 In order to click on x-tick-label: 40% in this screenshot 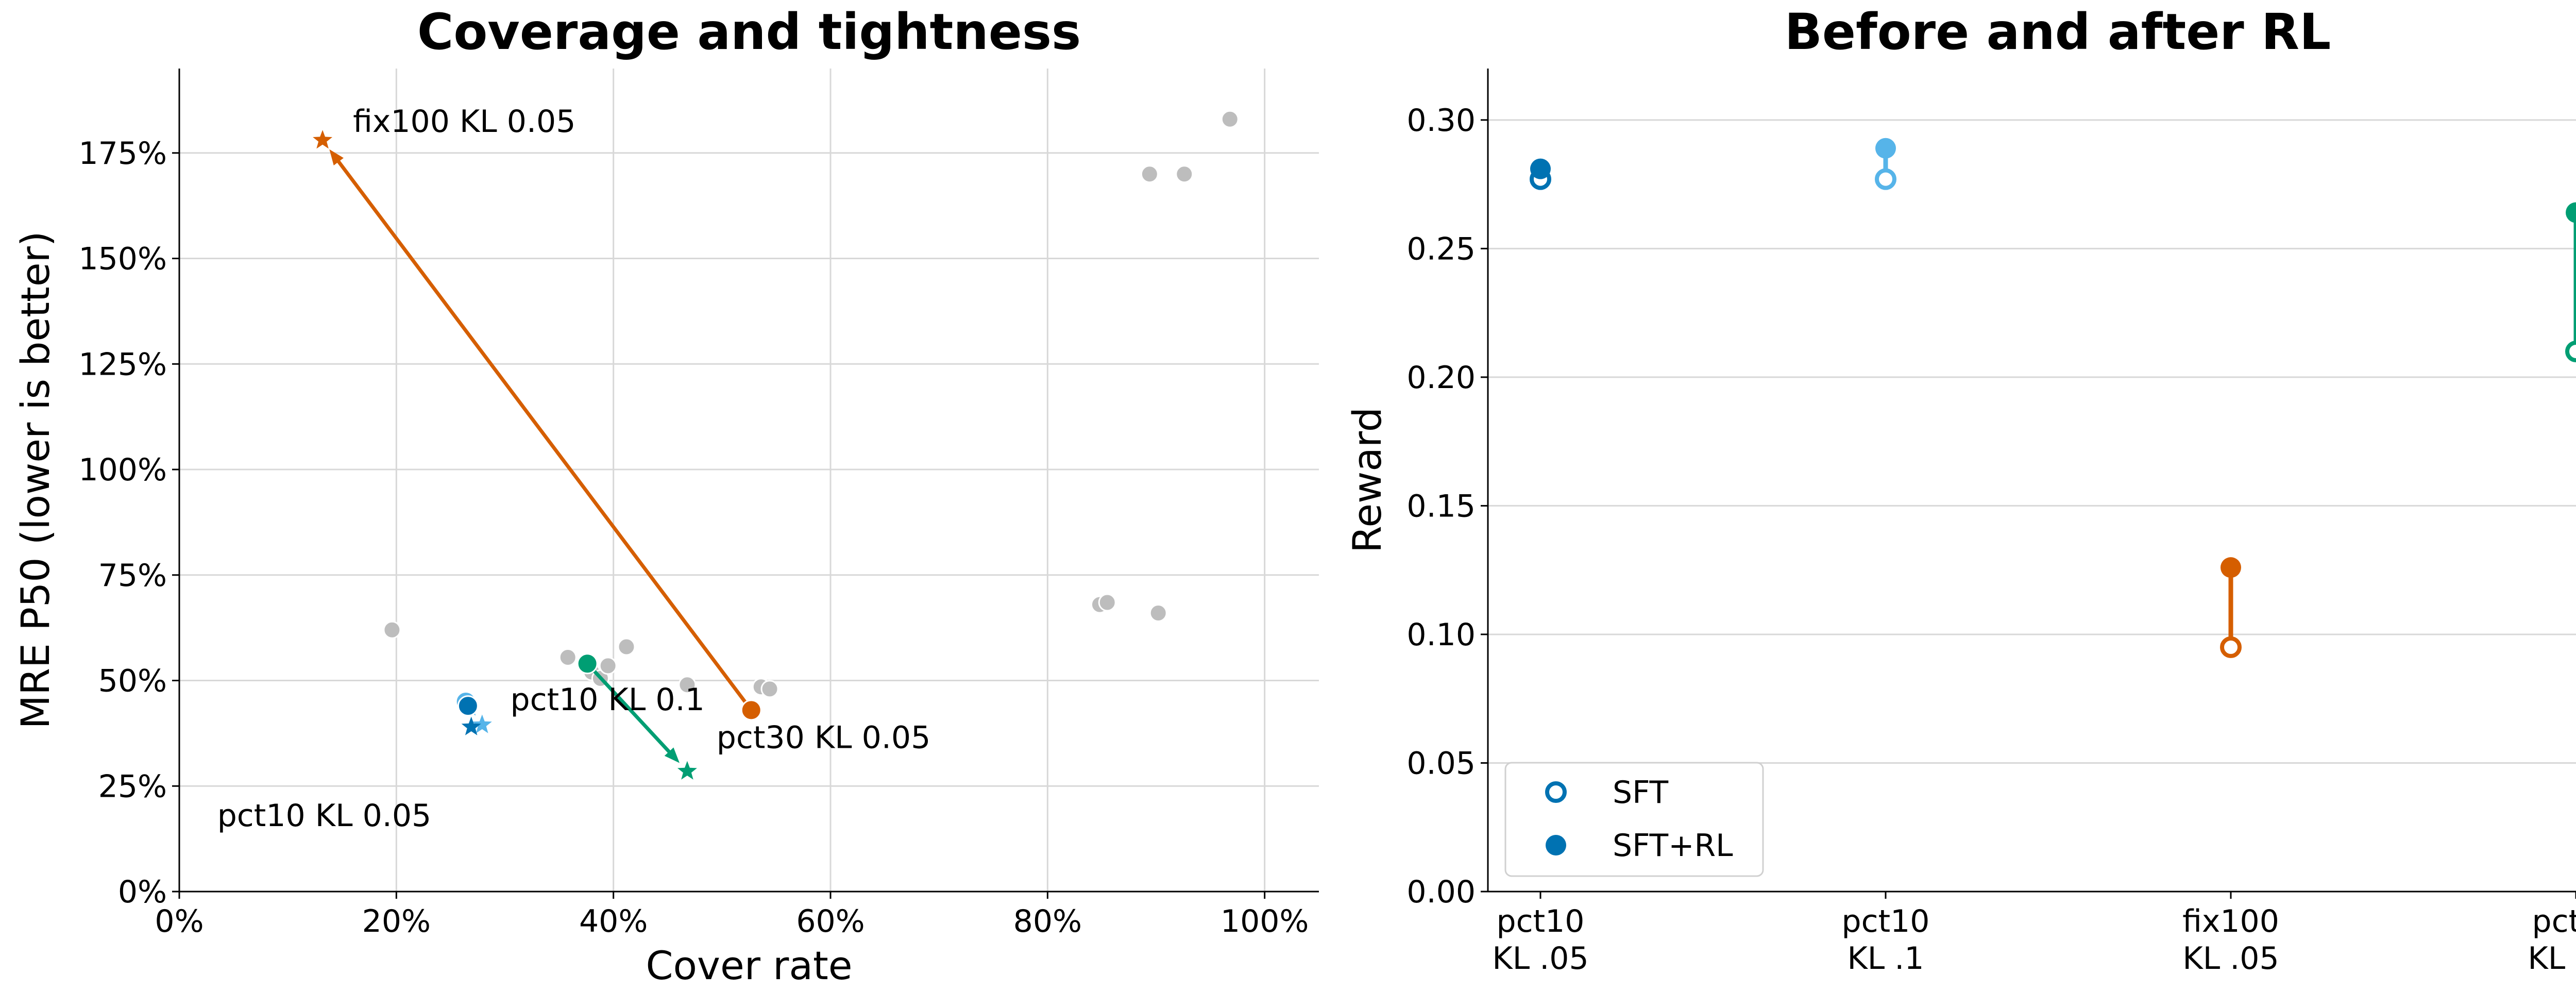, I will do `click(613, 921)`.